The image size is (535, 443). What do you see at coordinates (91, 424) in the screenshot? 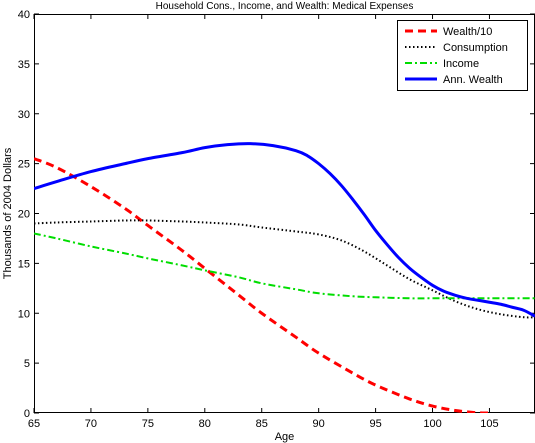
I see `x-tick-label: 70` at bounding box center [91, 424].